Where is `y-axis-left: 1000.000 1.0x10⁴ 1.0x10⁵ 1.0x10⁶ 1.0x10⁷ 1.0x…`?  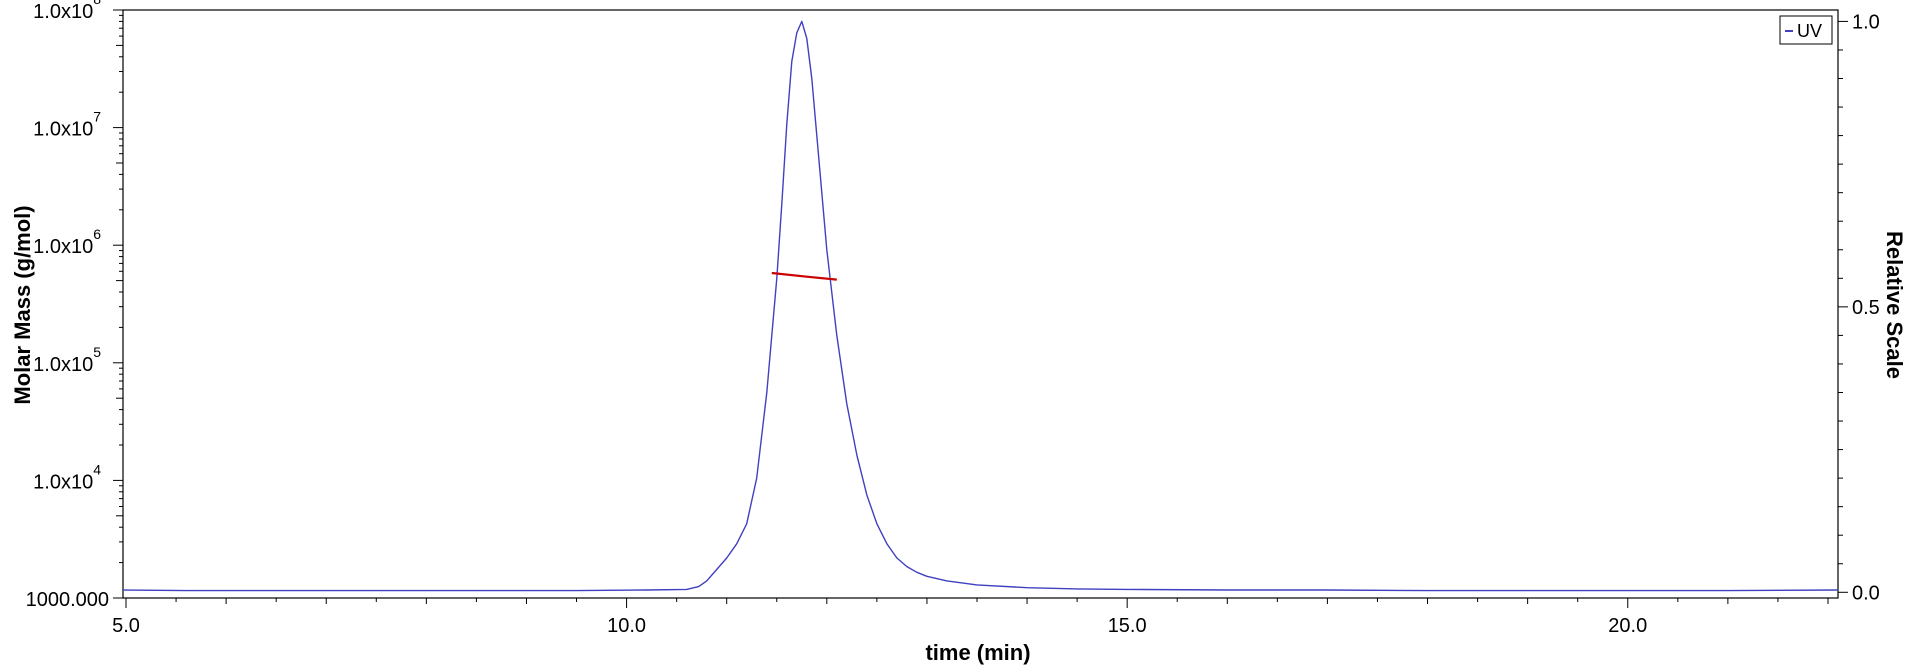 y-axis-left: 1000.000 1.0x10⁴ 1.0x10⁵ 1.0x10⁶ 1.0x10⁷ 1.0x… is located at coordinates (74, 305).